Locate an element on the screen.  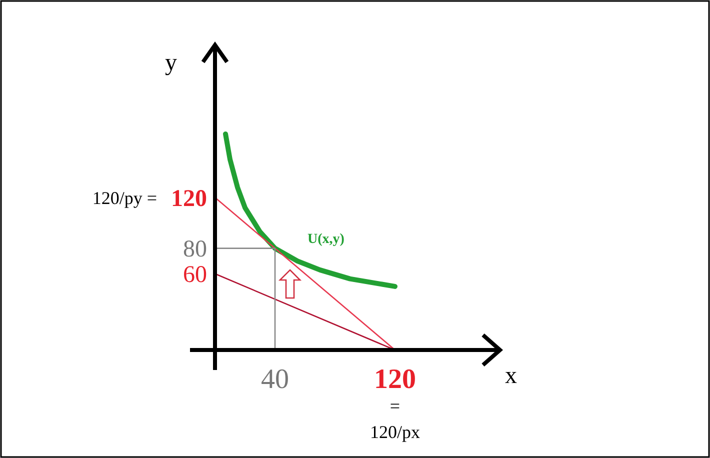
y-tick-label: 80 is located at coordinates (195, 249).